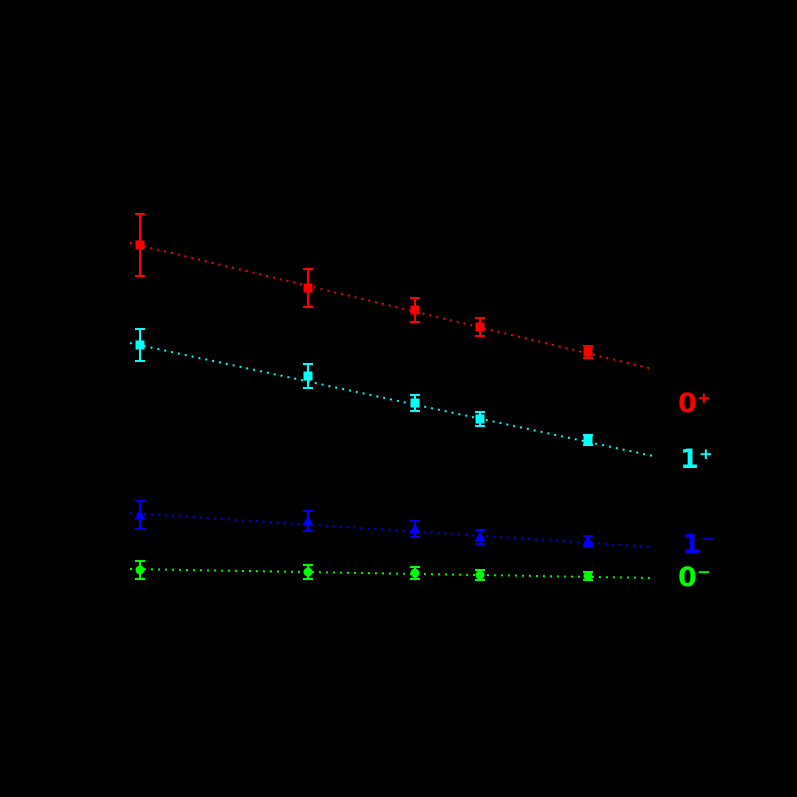  I want to click on series-label-0minus: 0⁻, so click(695, 577).